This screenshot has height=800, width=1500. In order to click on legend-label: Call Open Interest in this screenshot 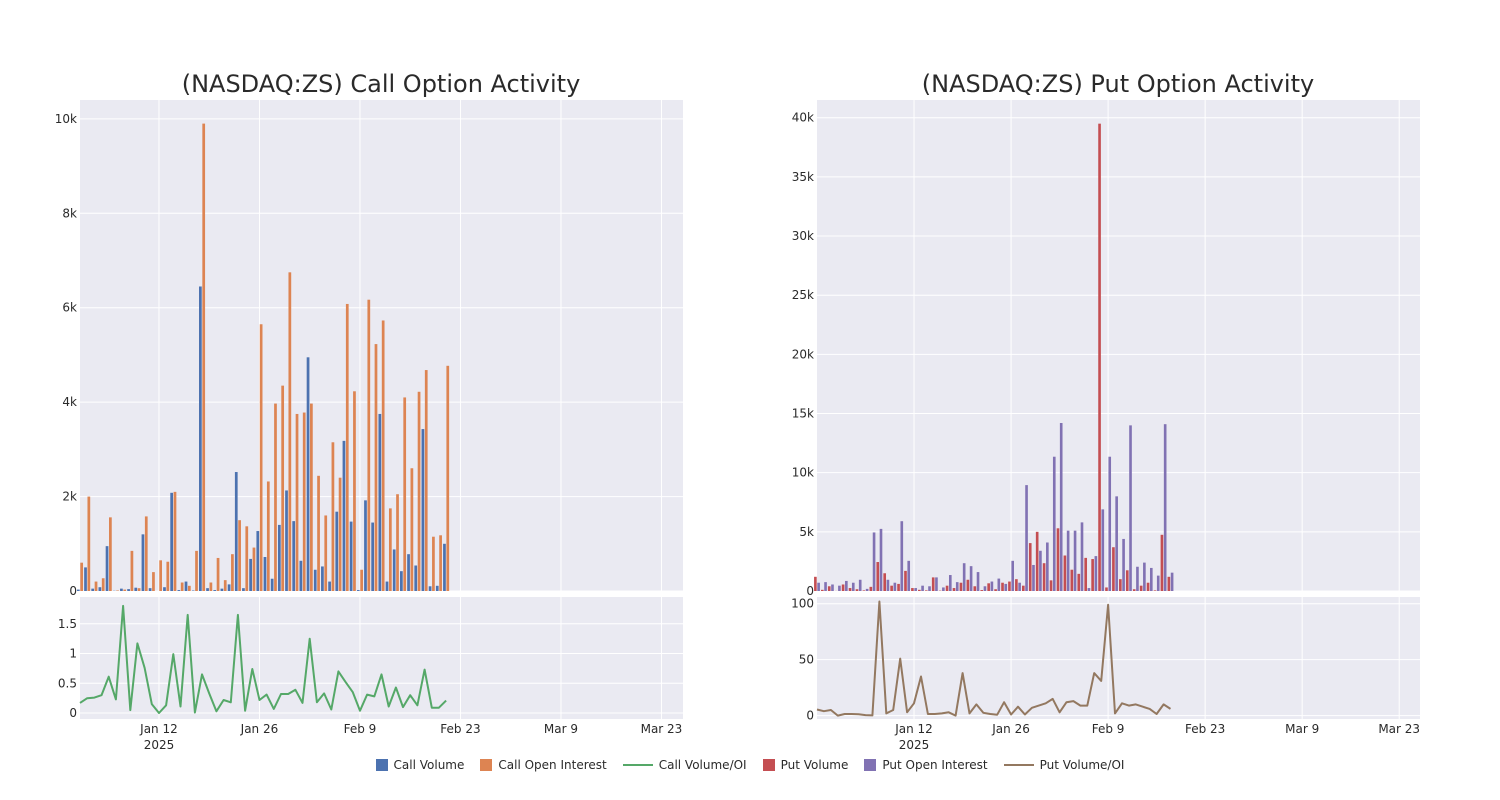, I will do `click(552, 765)`.